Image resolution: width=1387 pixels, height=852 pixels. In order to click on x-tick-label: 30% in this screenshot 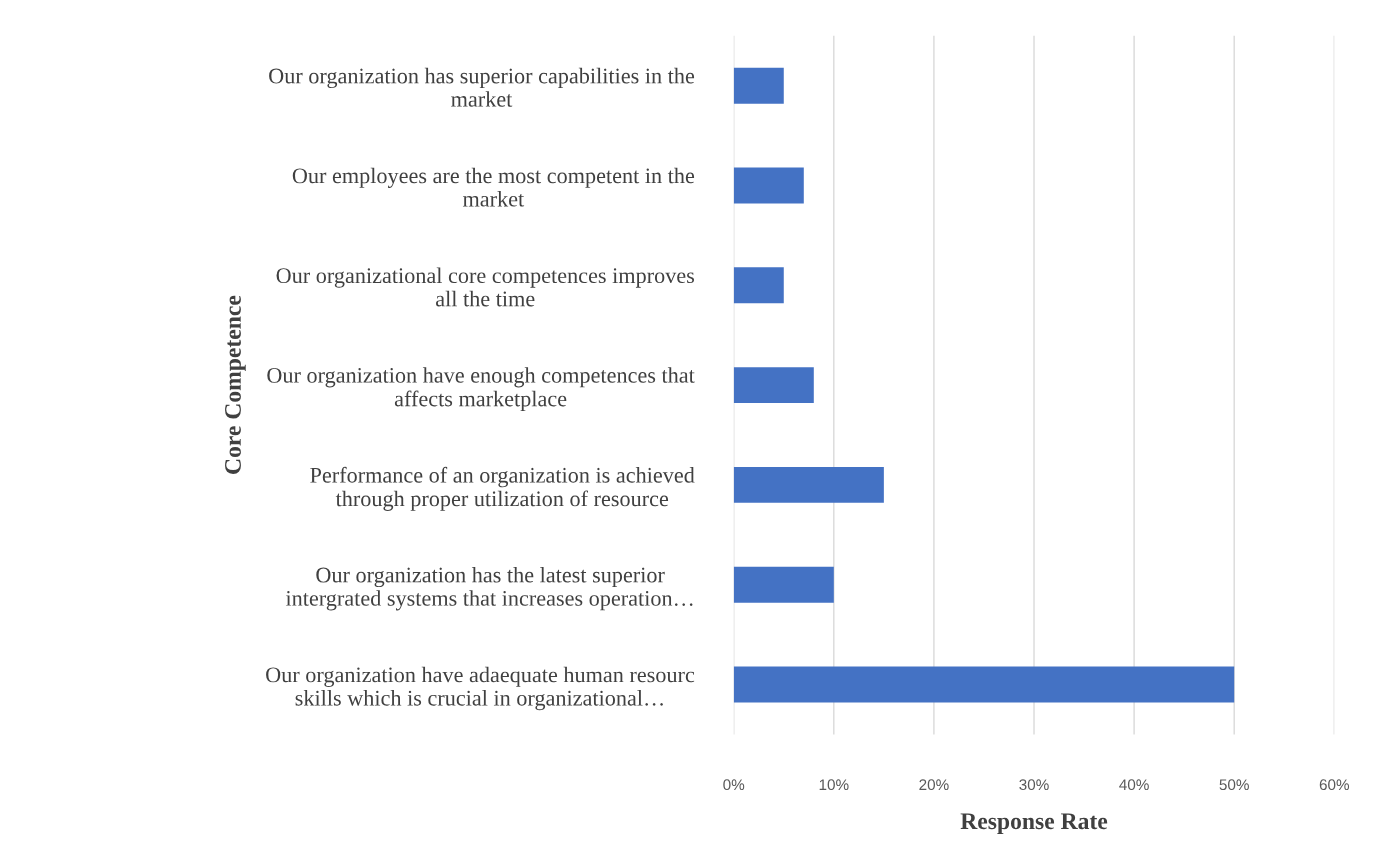, I will do `click(1034, 785)`.